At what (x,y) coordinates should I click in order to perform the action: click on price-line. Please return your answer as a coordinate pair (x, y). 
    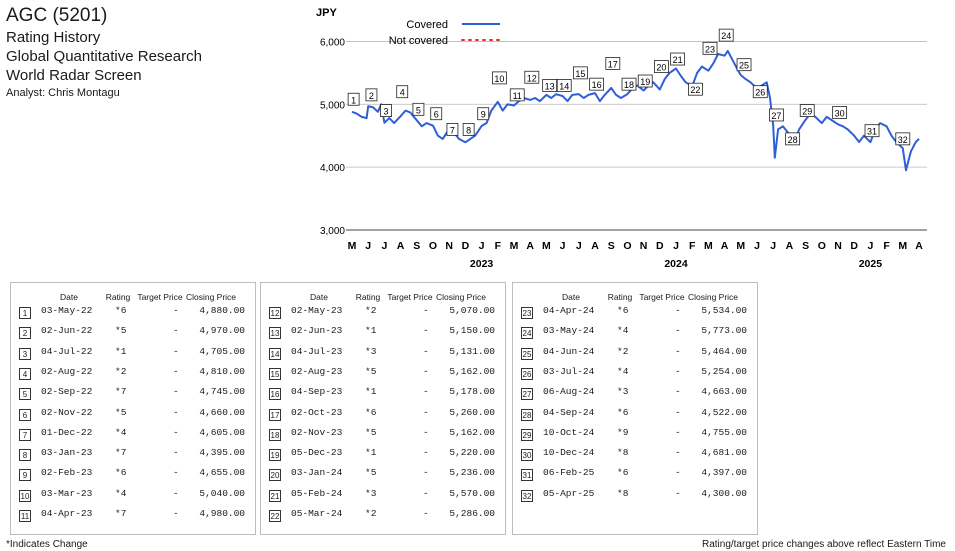
    Looking at the image, I should click on (635, 110).